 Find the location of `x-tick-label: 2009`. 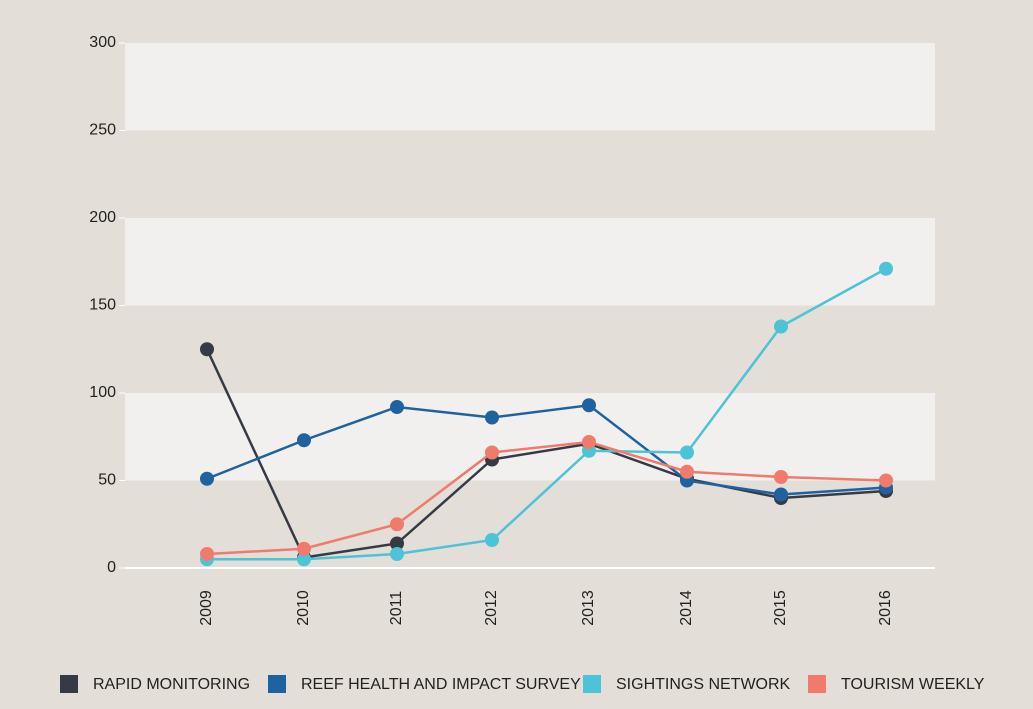

x-tick-label: 2009 is located at coordinates (206, 608).